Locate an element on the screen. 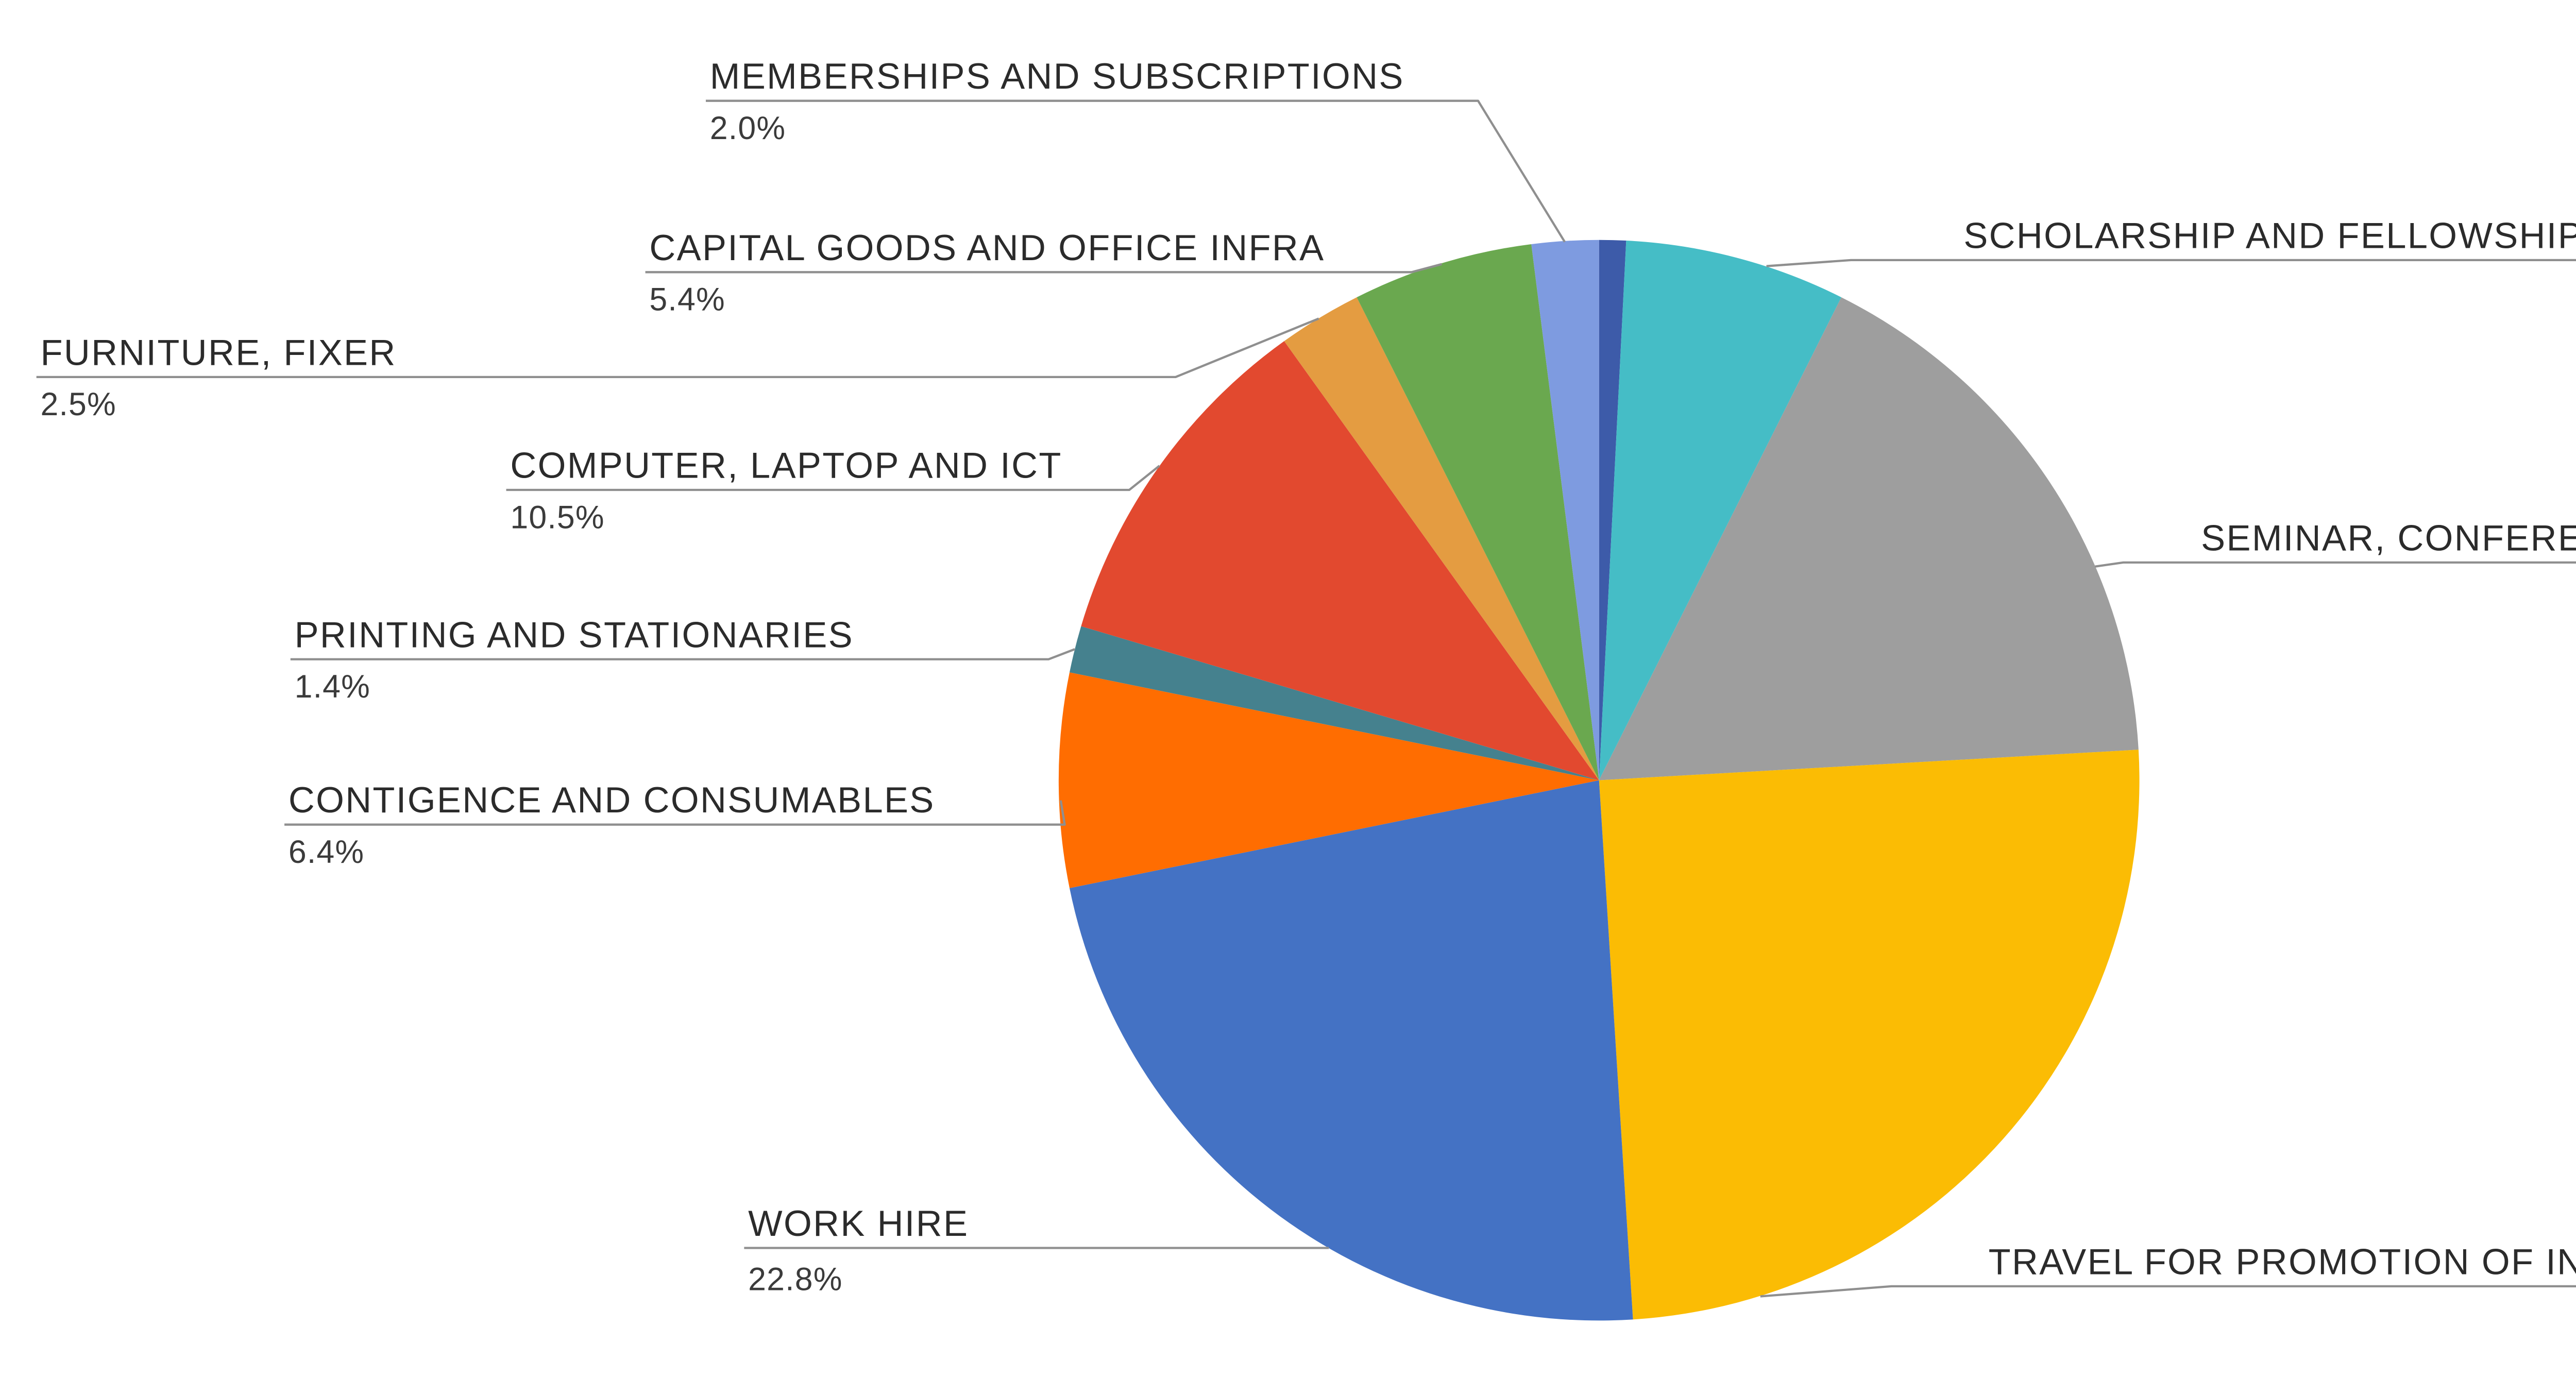  callout-furniture-fixer: FURNITURE, FIXER 2.5% is located at coordinates (677, 369).